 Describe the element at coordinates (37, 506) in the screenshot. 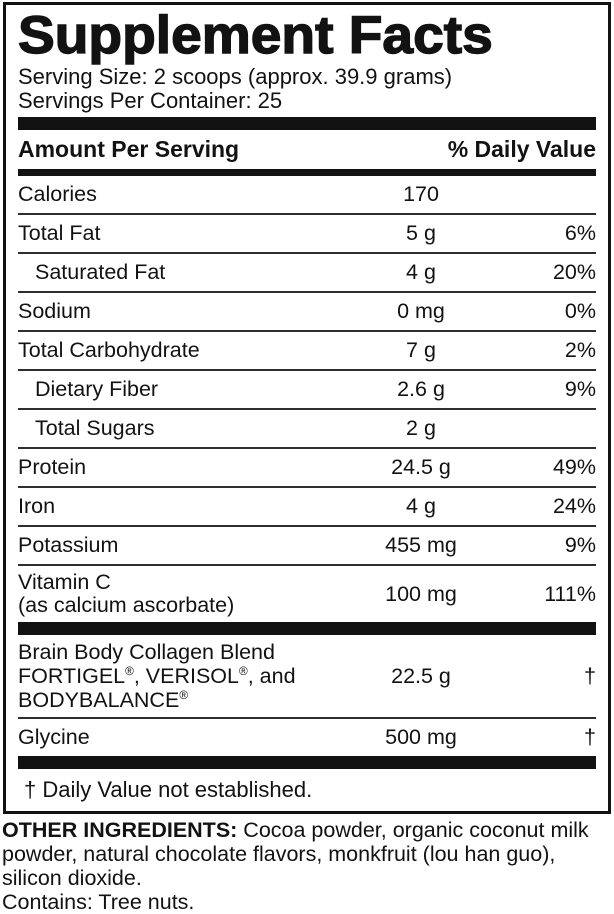

I see `nutrient-name: Iron` at that location.